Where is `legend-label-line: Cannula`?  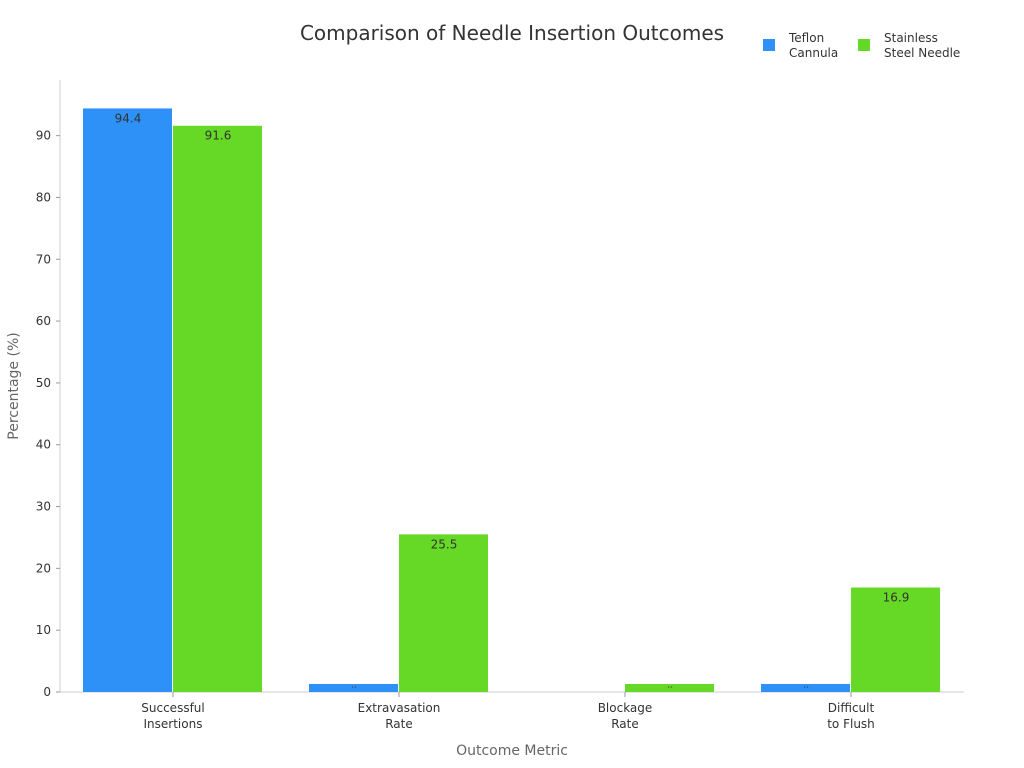 legend-label-line: Cannula is located at coordinates (813, 53).